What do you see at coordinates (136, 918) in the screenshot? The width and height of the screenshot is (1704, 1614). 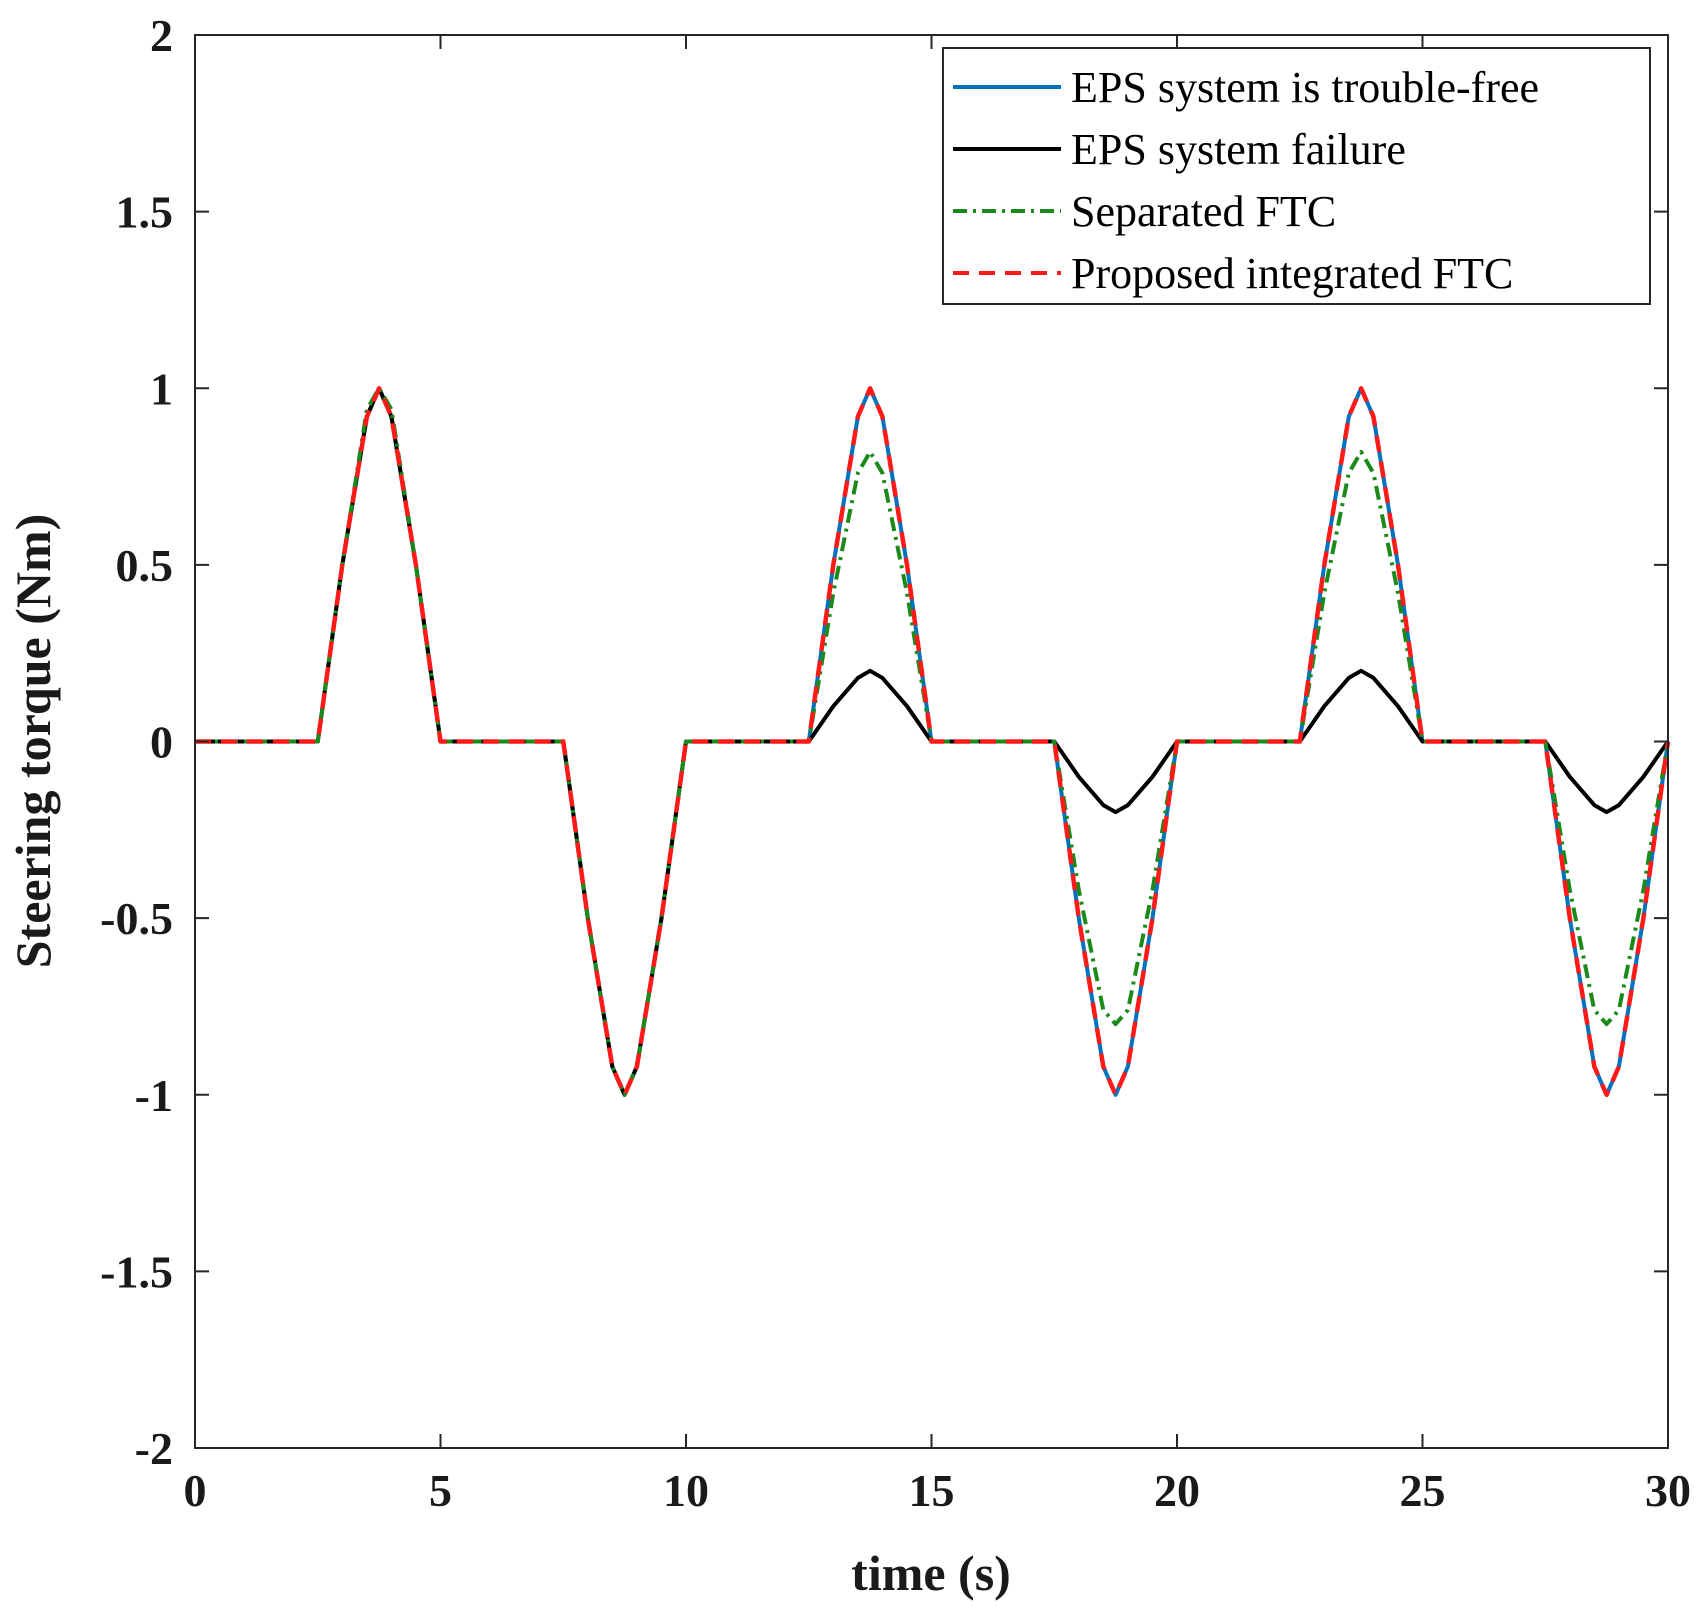 I see `y-tick-label: -0.5` at bounding box center [136, 918].